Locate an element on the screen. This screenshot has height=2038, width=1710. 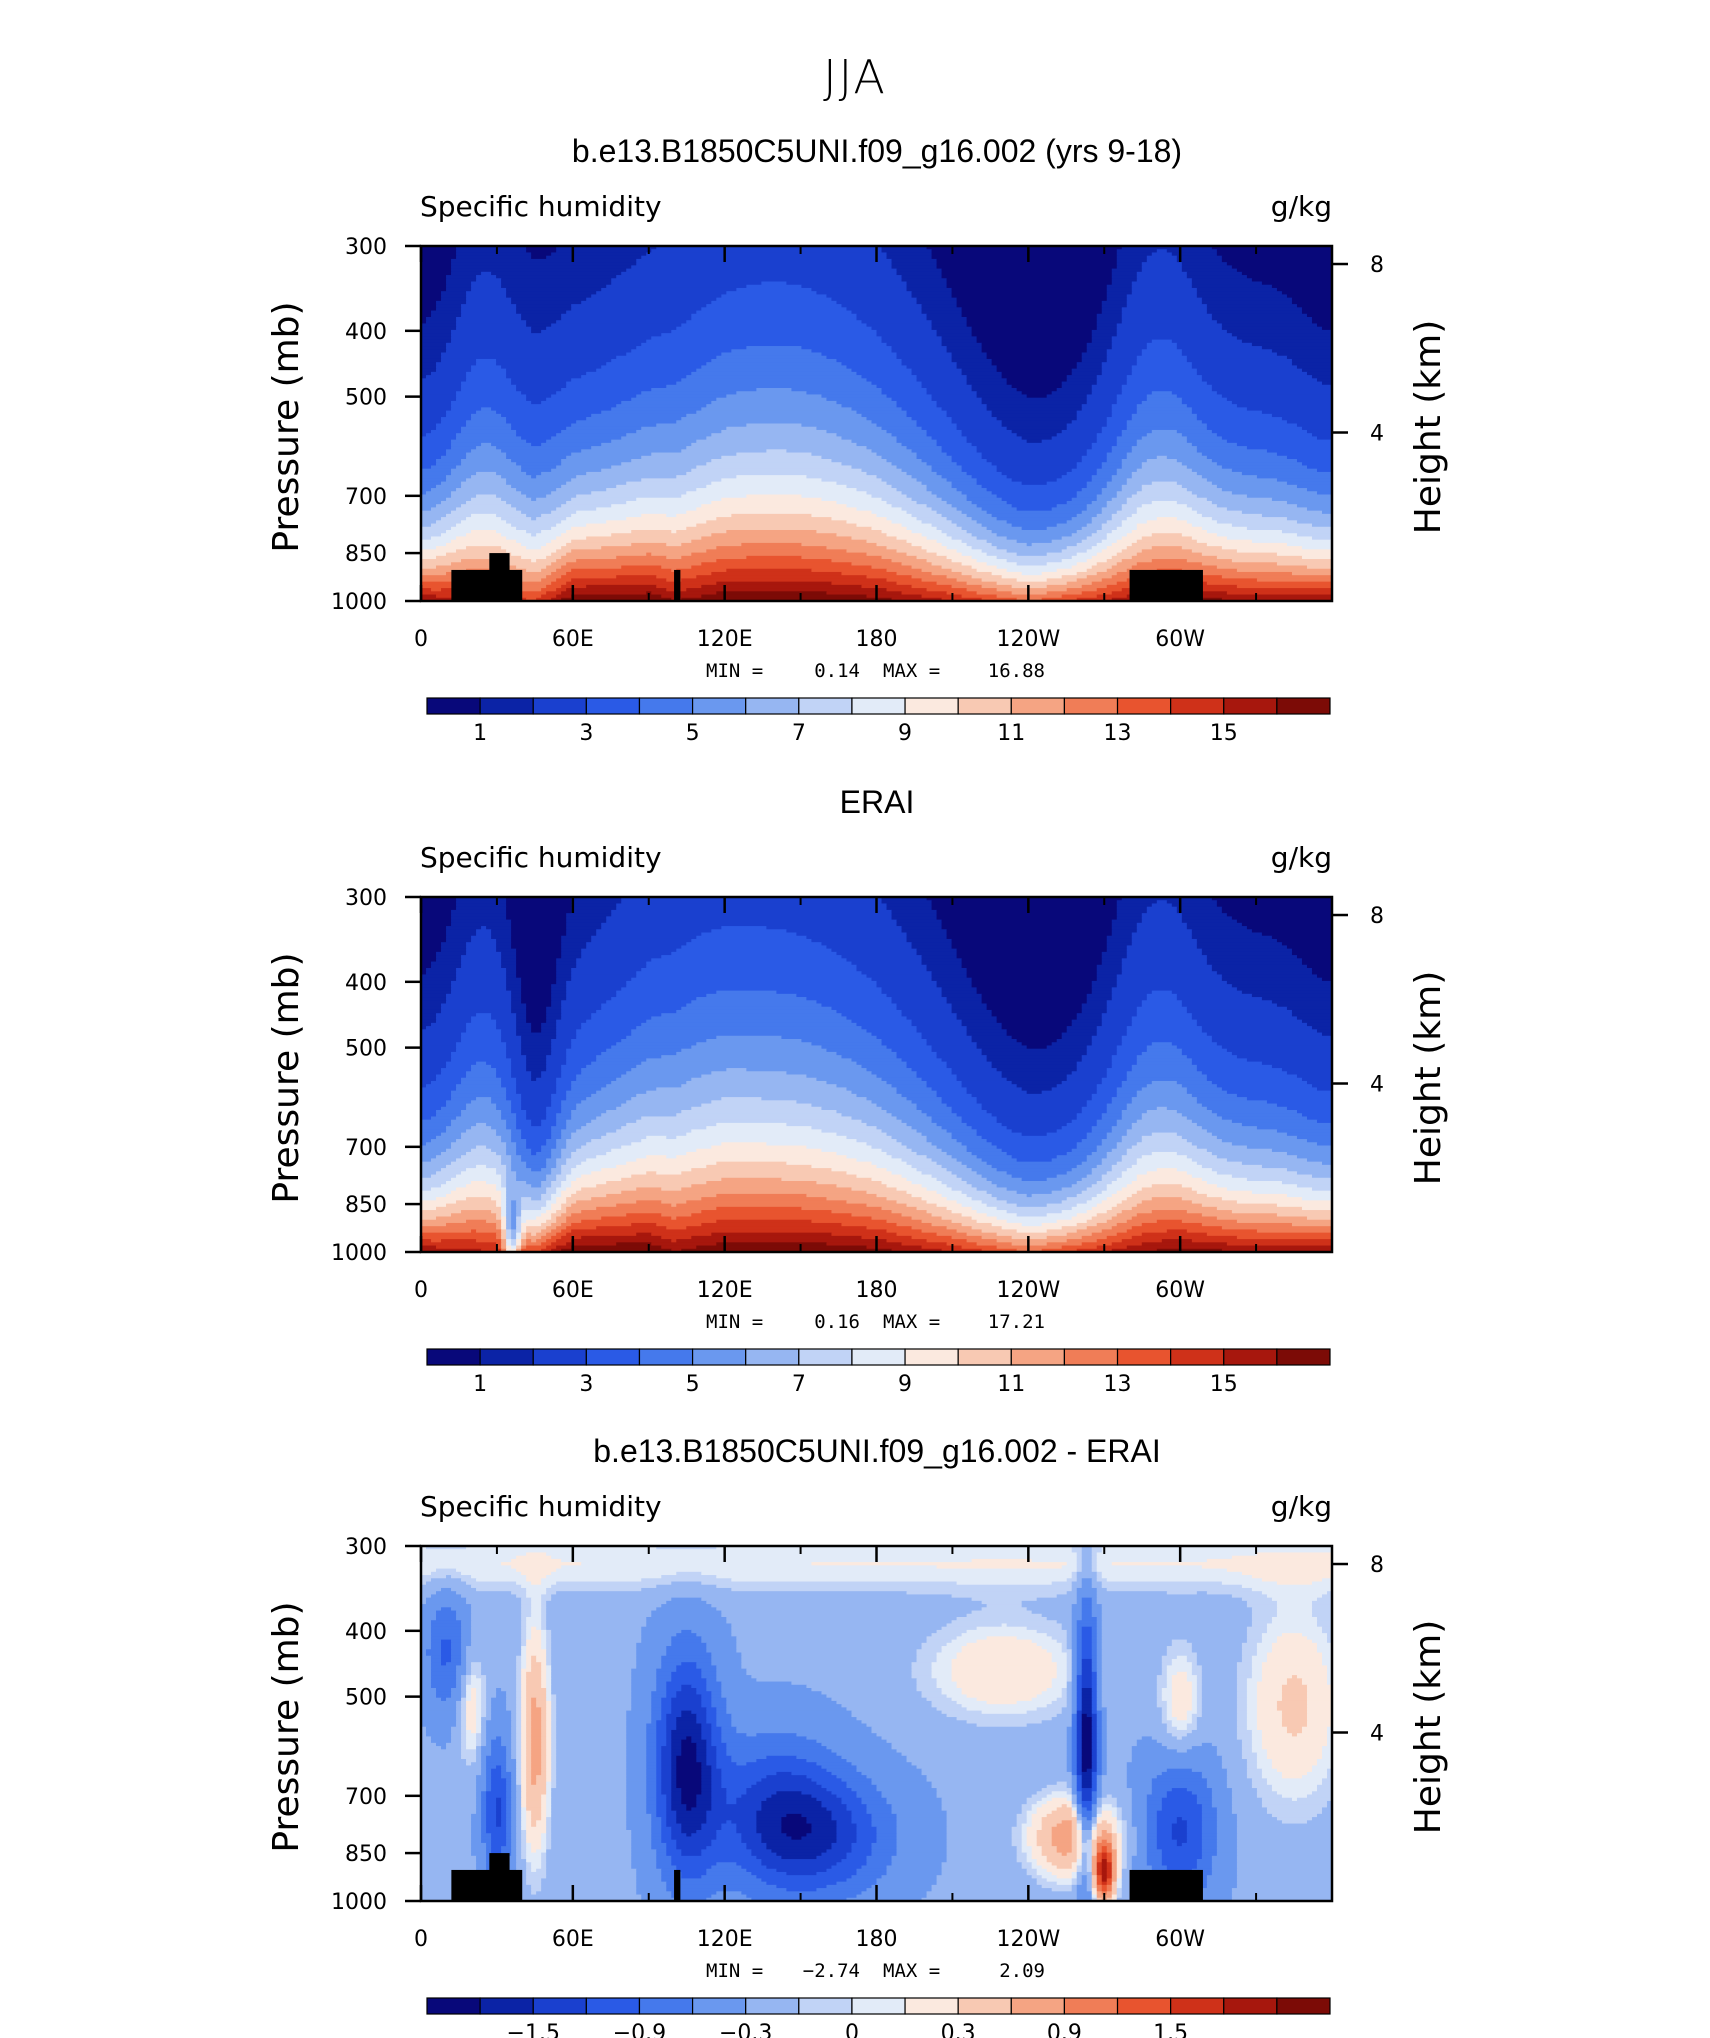
y2-tick-label: 8 is located at coordinates (1377, 916).